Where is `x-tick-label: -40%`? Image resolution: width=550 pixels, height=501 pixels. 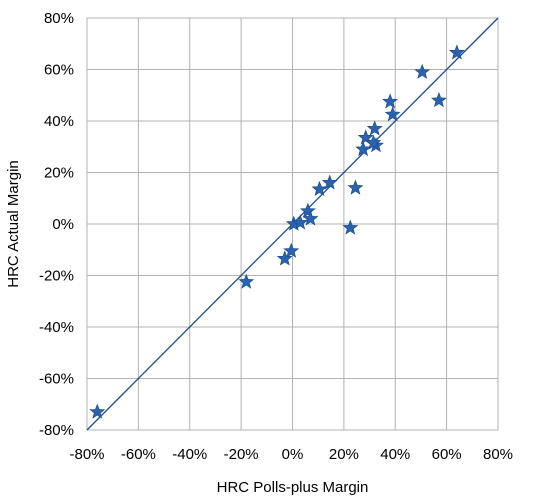 x-tick-label: -40% is located at coordinates (189, 454).